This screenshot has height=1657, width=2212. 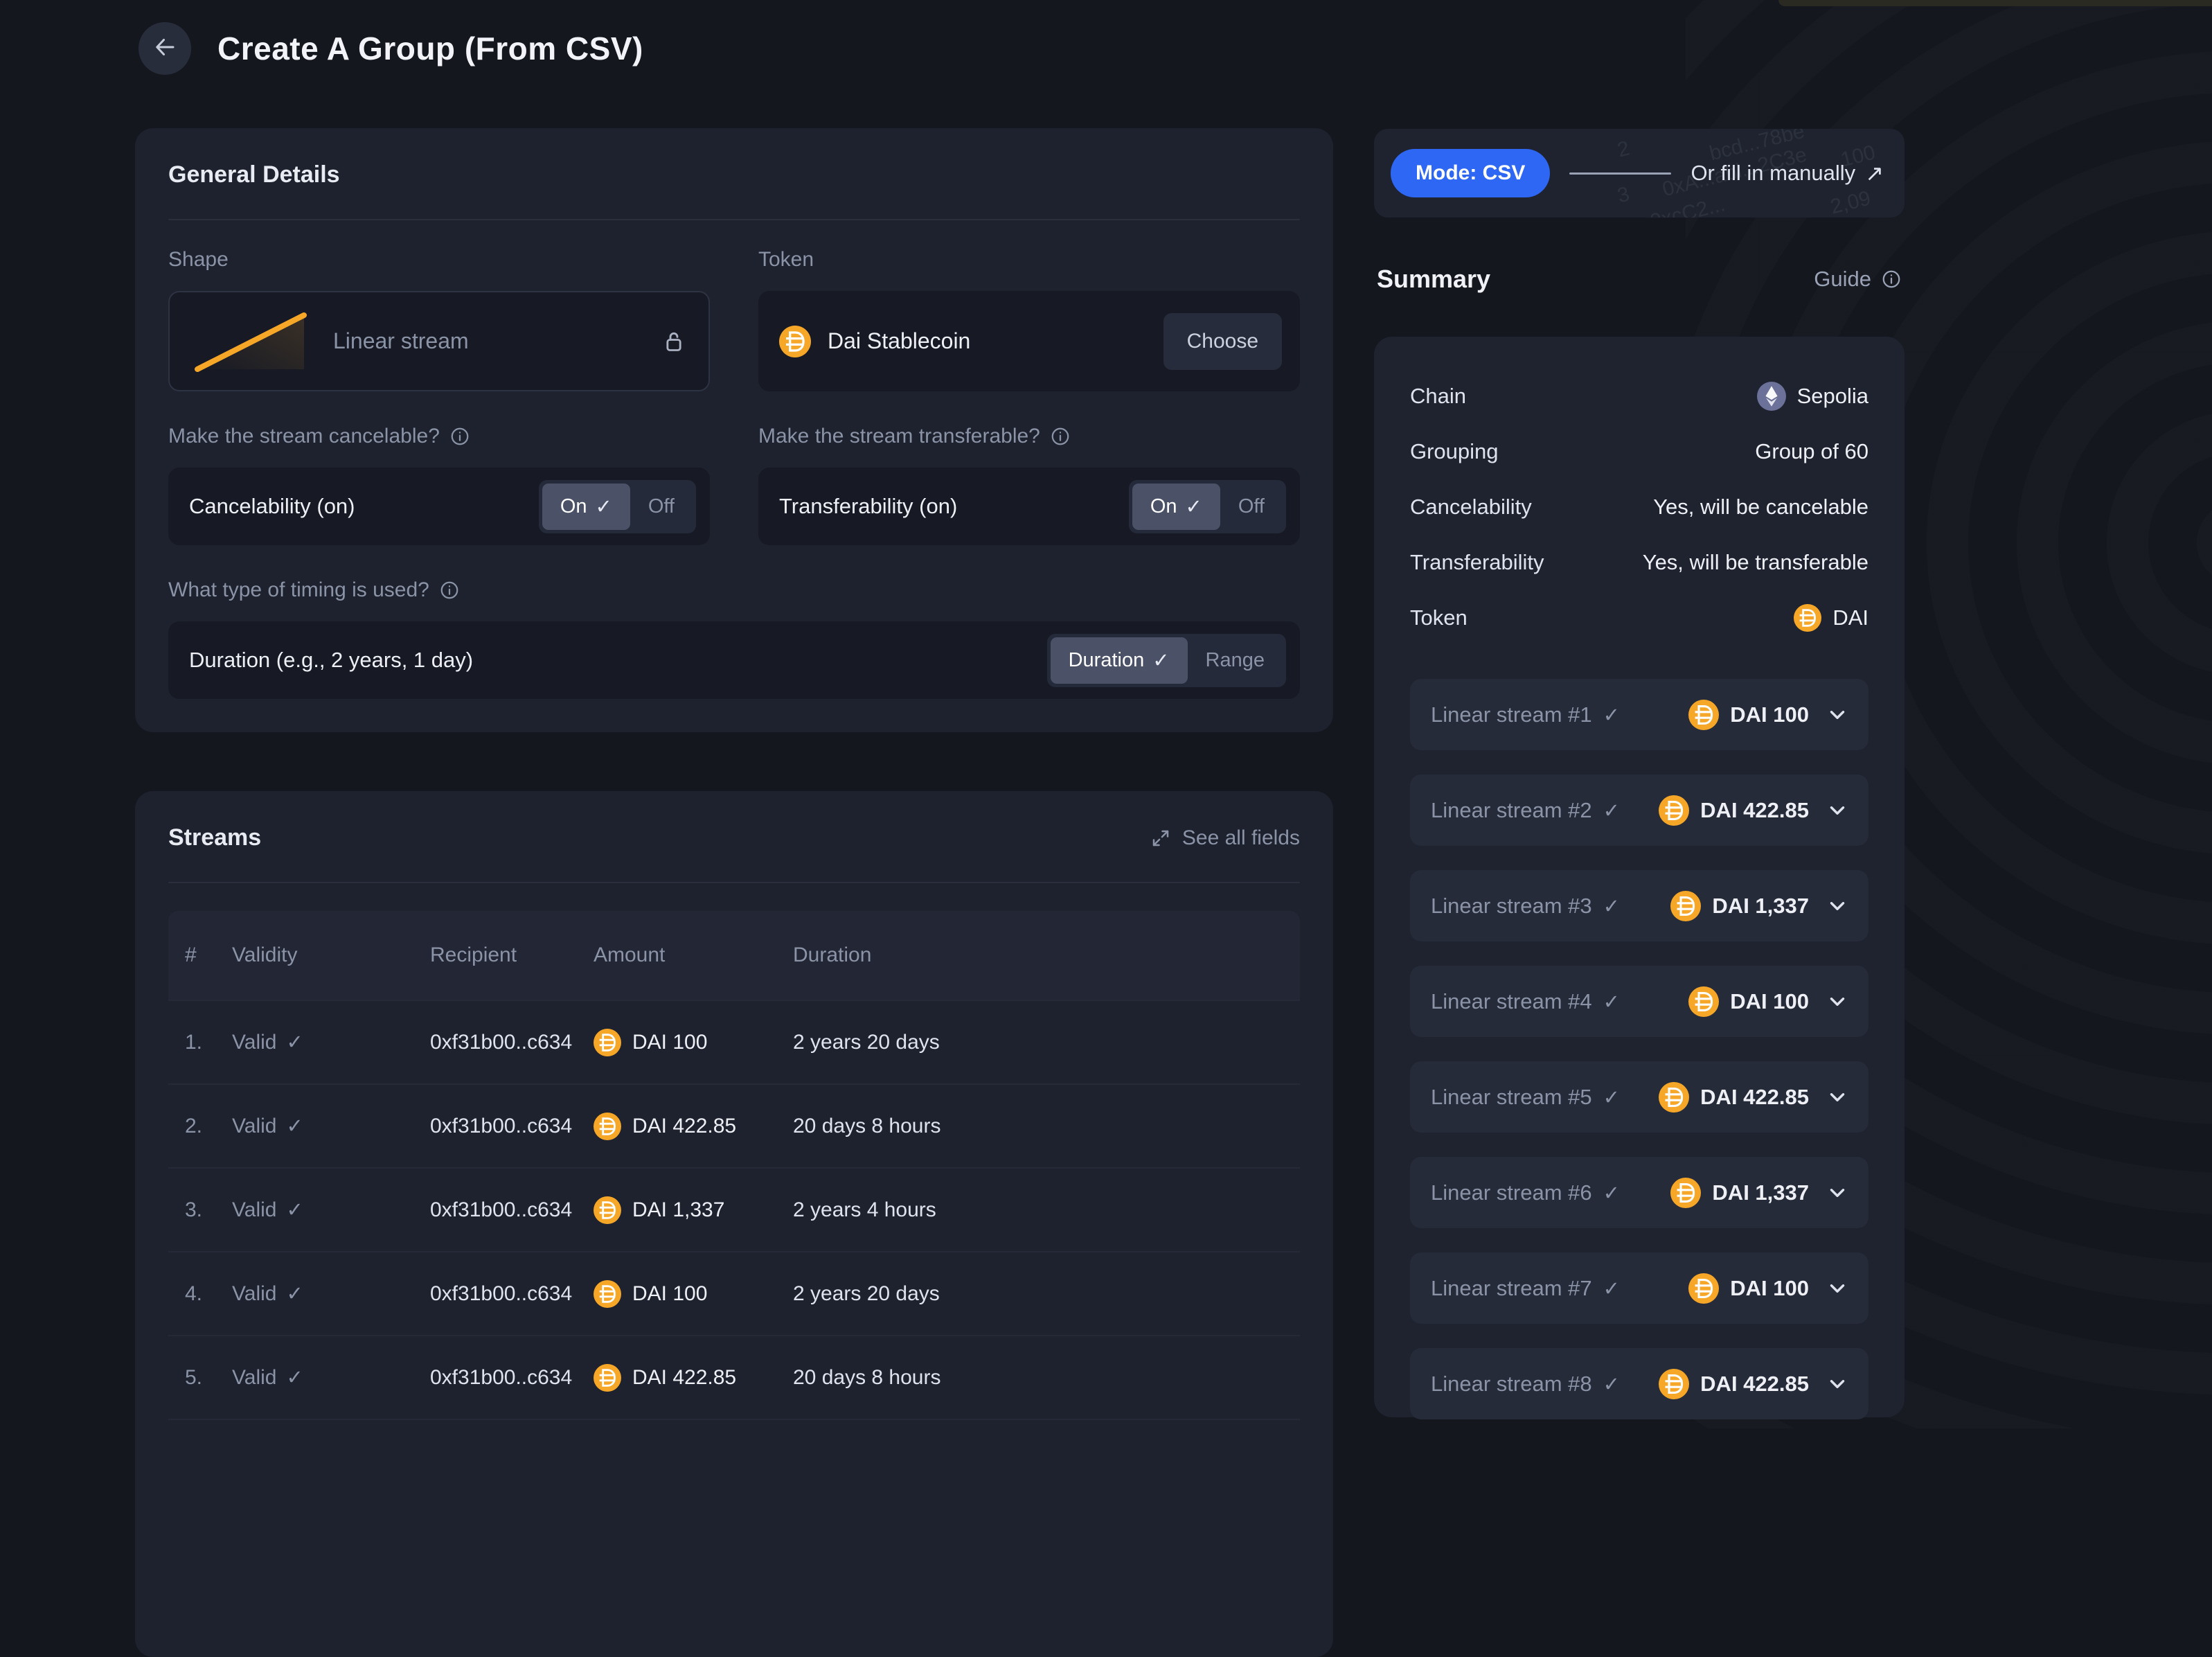 What do you see at coordinates (1639, 810) in the screenshot?
I see `stream-item-2: Linear stream #2 DAI 422.85` at bounding box center [1639, 810].